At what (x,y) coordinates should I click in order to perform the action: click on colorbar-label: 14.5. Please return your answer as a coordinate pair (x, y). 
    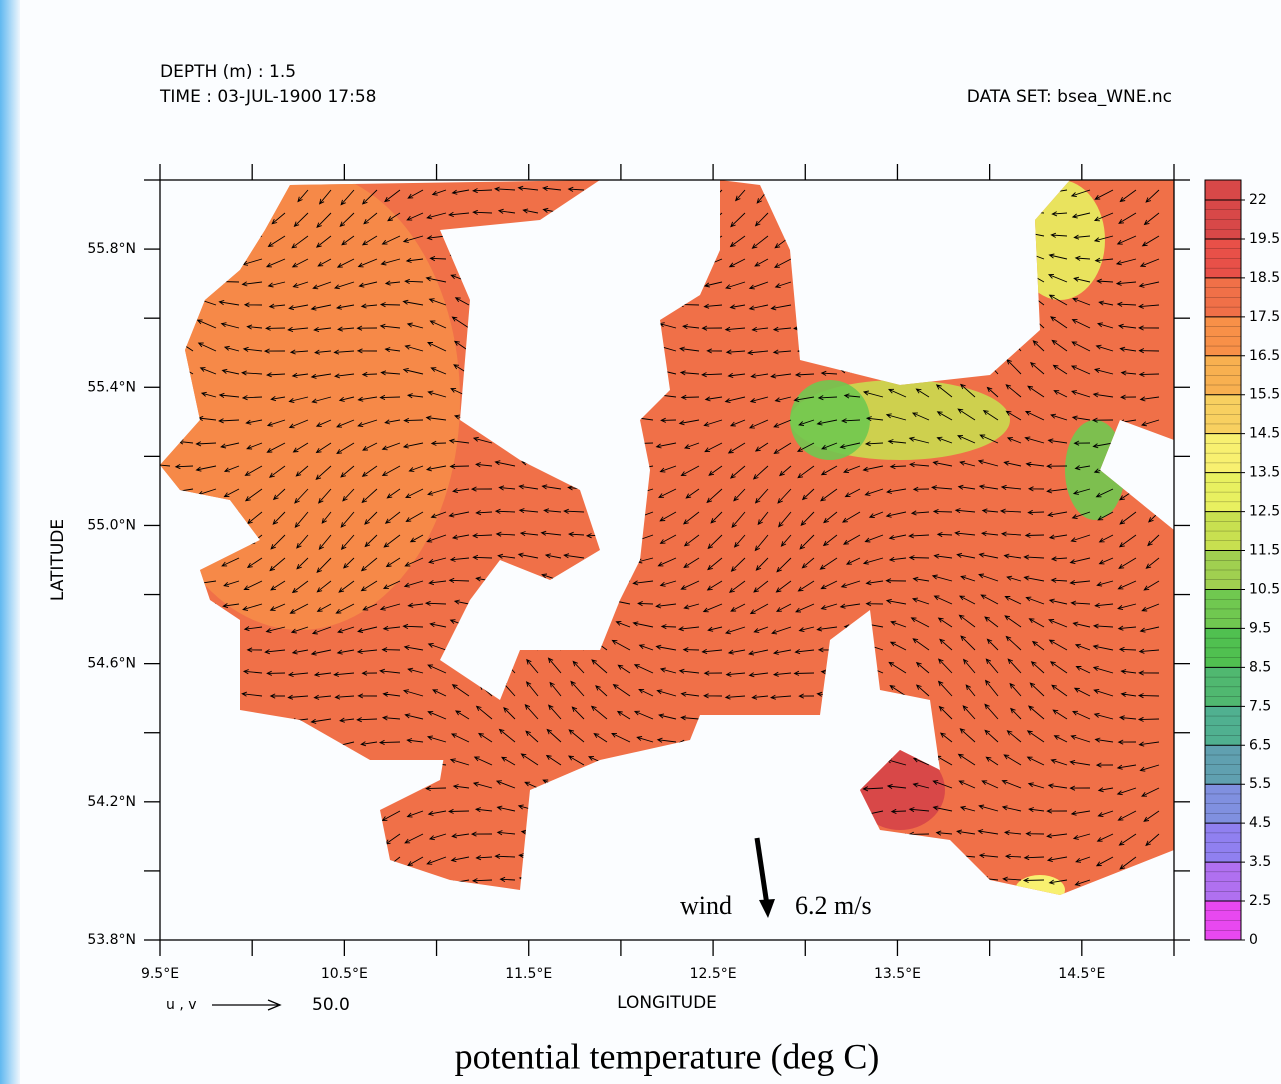
    Looking at the image, I should click on (1264, 434).